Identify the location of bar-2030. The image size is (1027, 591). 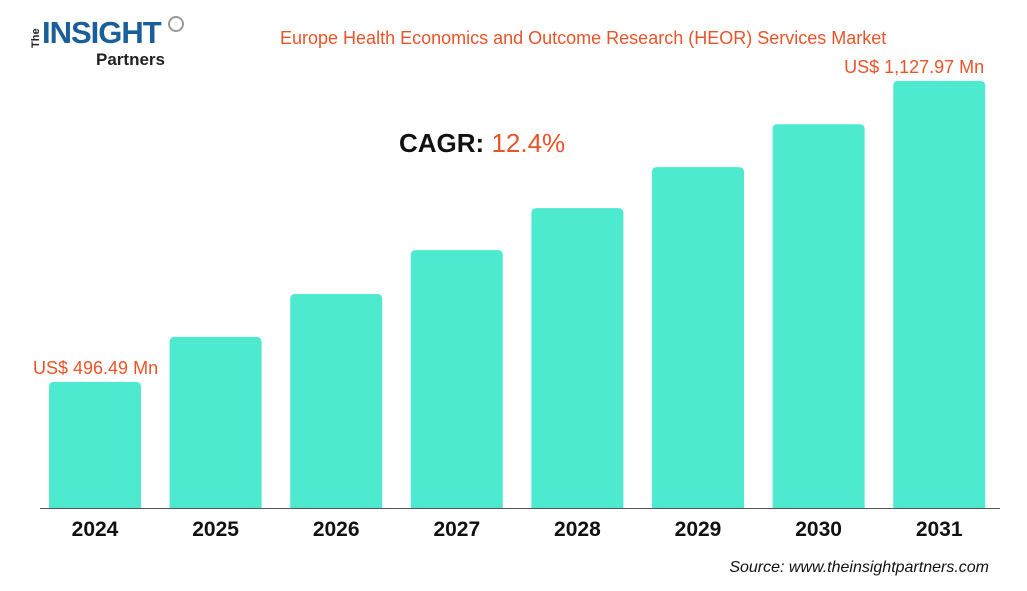
(818, 316).